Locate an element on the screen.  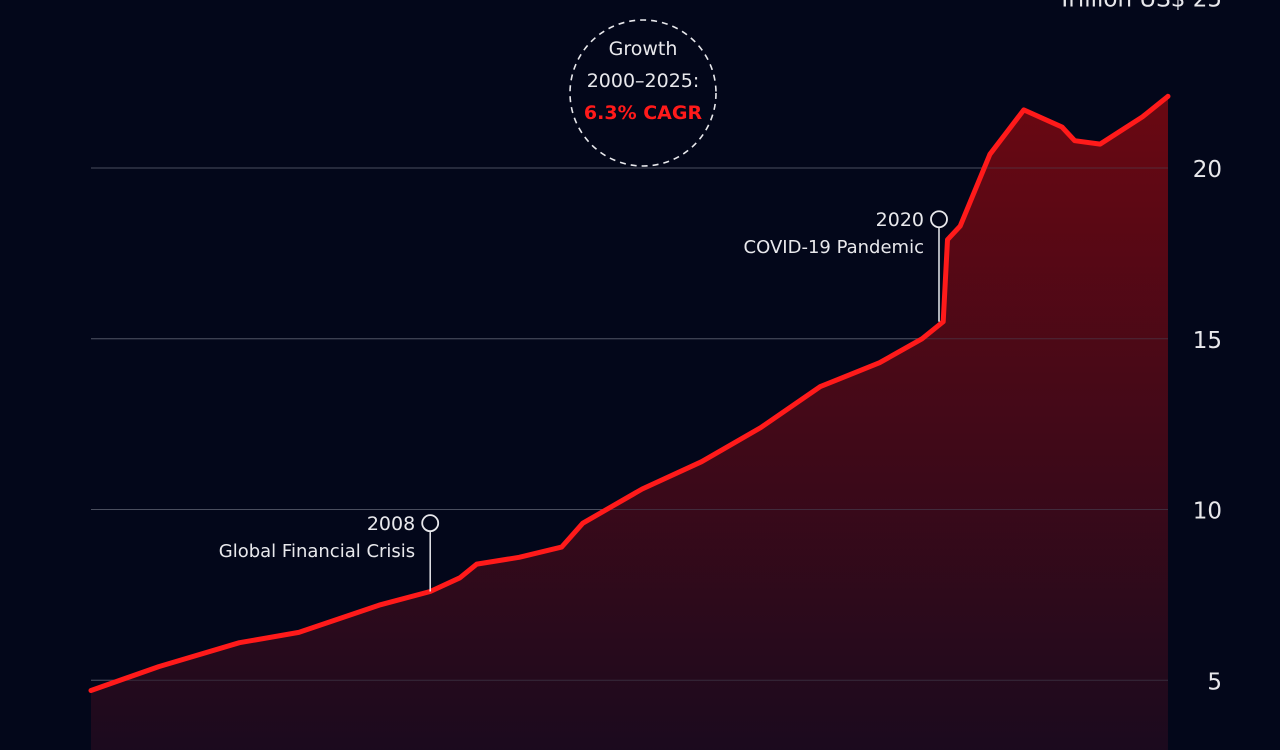
y-tick-label: 10 is located at coordinates (1207, 512).